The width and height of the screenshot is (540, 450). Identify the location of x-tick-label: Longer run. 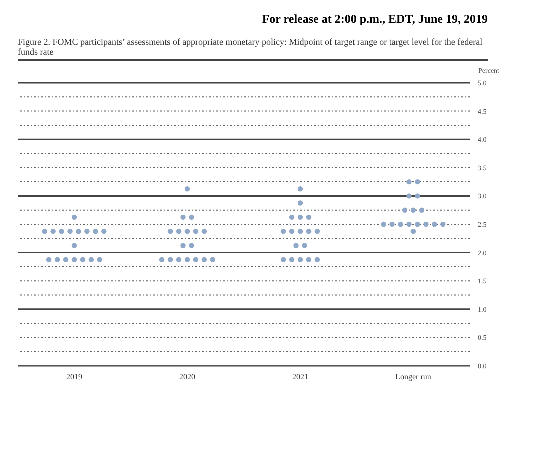
(414, 377).